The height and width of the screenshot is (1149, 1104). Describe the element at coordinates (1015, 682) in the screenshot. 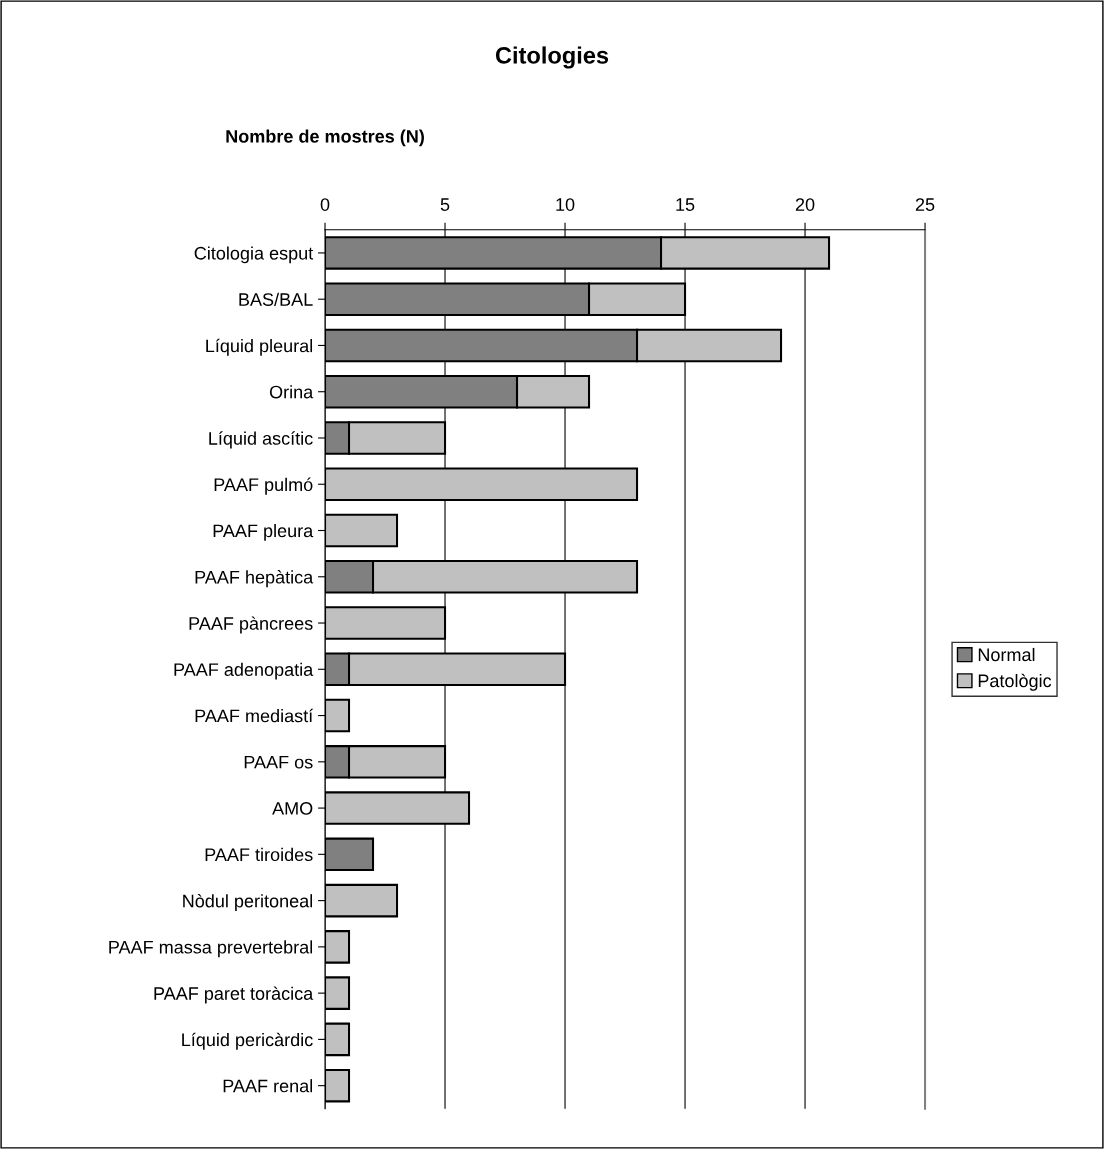

I see `legend-label: Patològic` at that location.